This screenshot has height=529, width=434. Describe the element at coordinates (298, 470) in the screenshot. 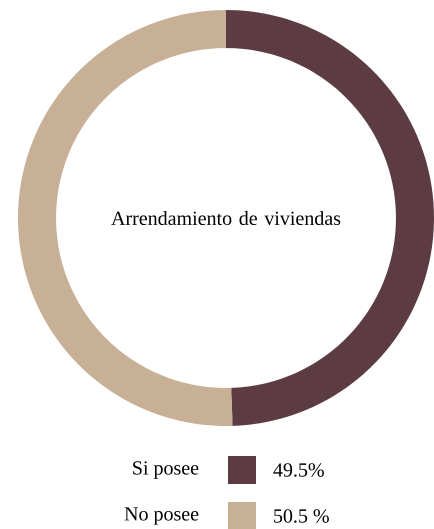

I see `data-label: 49.5%` at that location.